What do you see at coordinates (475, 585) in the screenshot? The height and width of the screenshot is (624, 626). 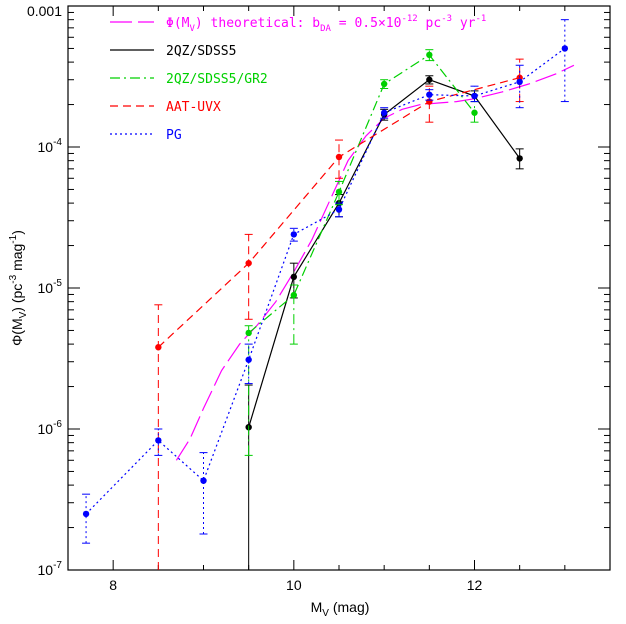 I see `x-tick-label: 12` at bounding box center [475, 585].